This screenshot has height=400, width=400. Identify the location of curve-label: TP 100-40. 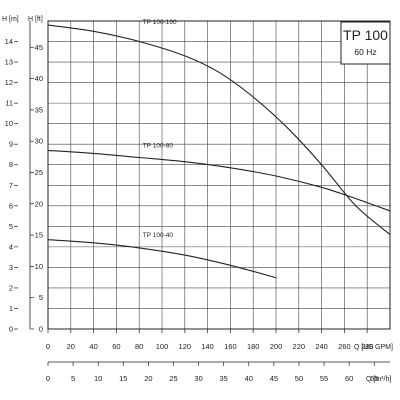
(158, 235).